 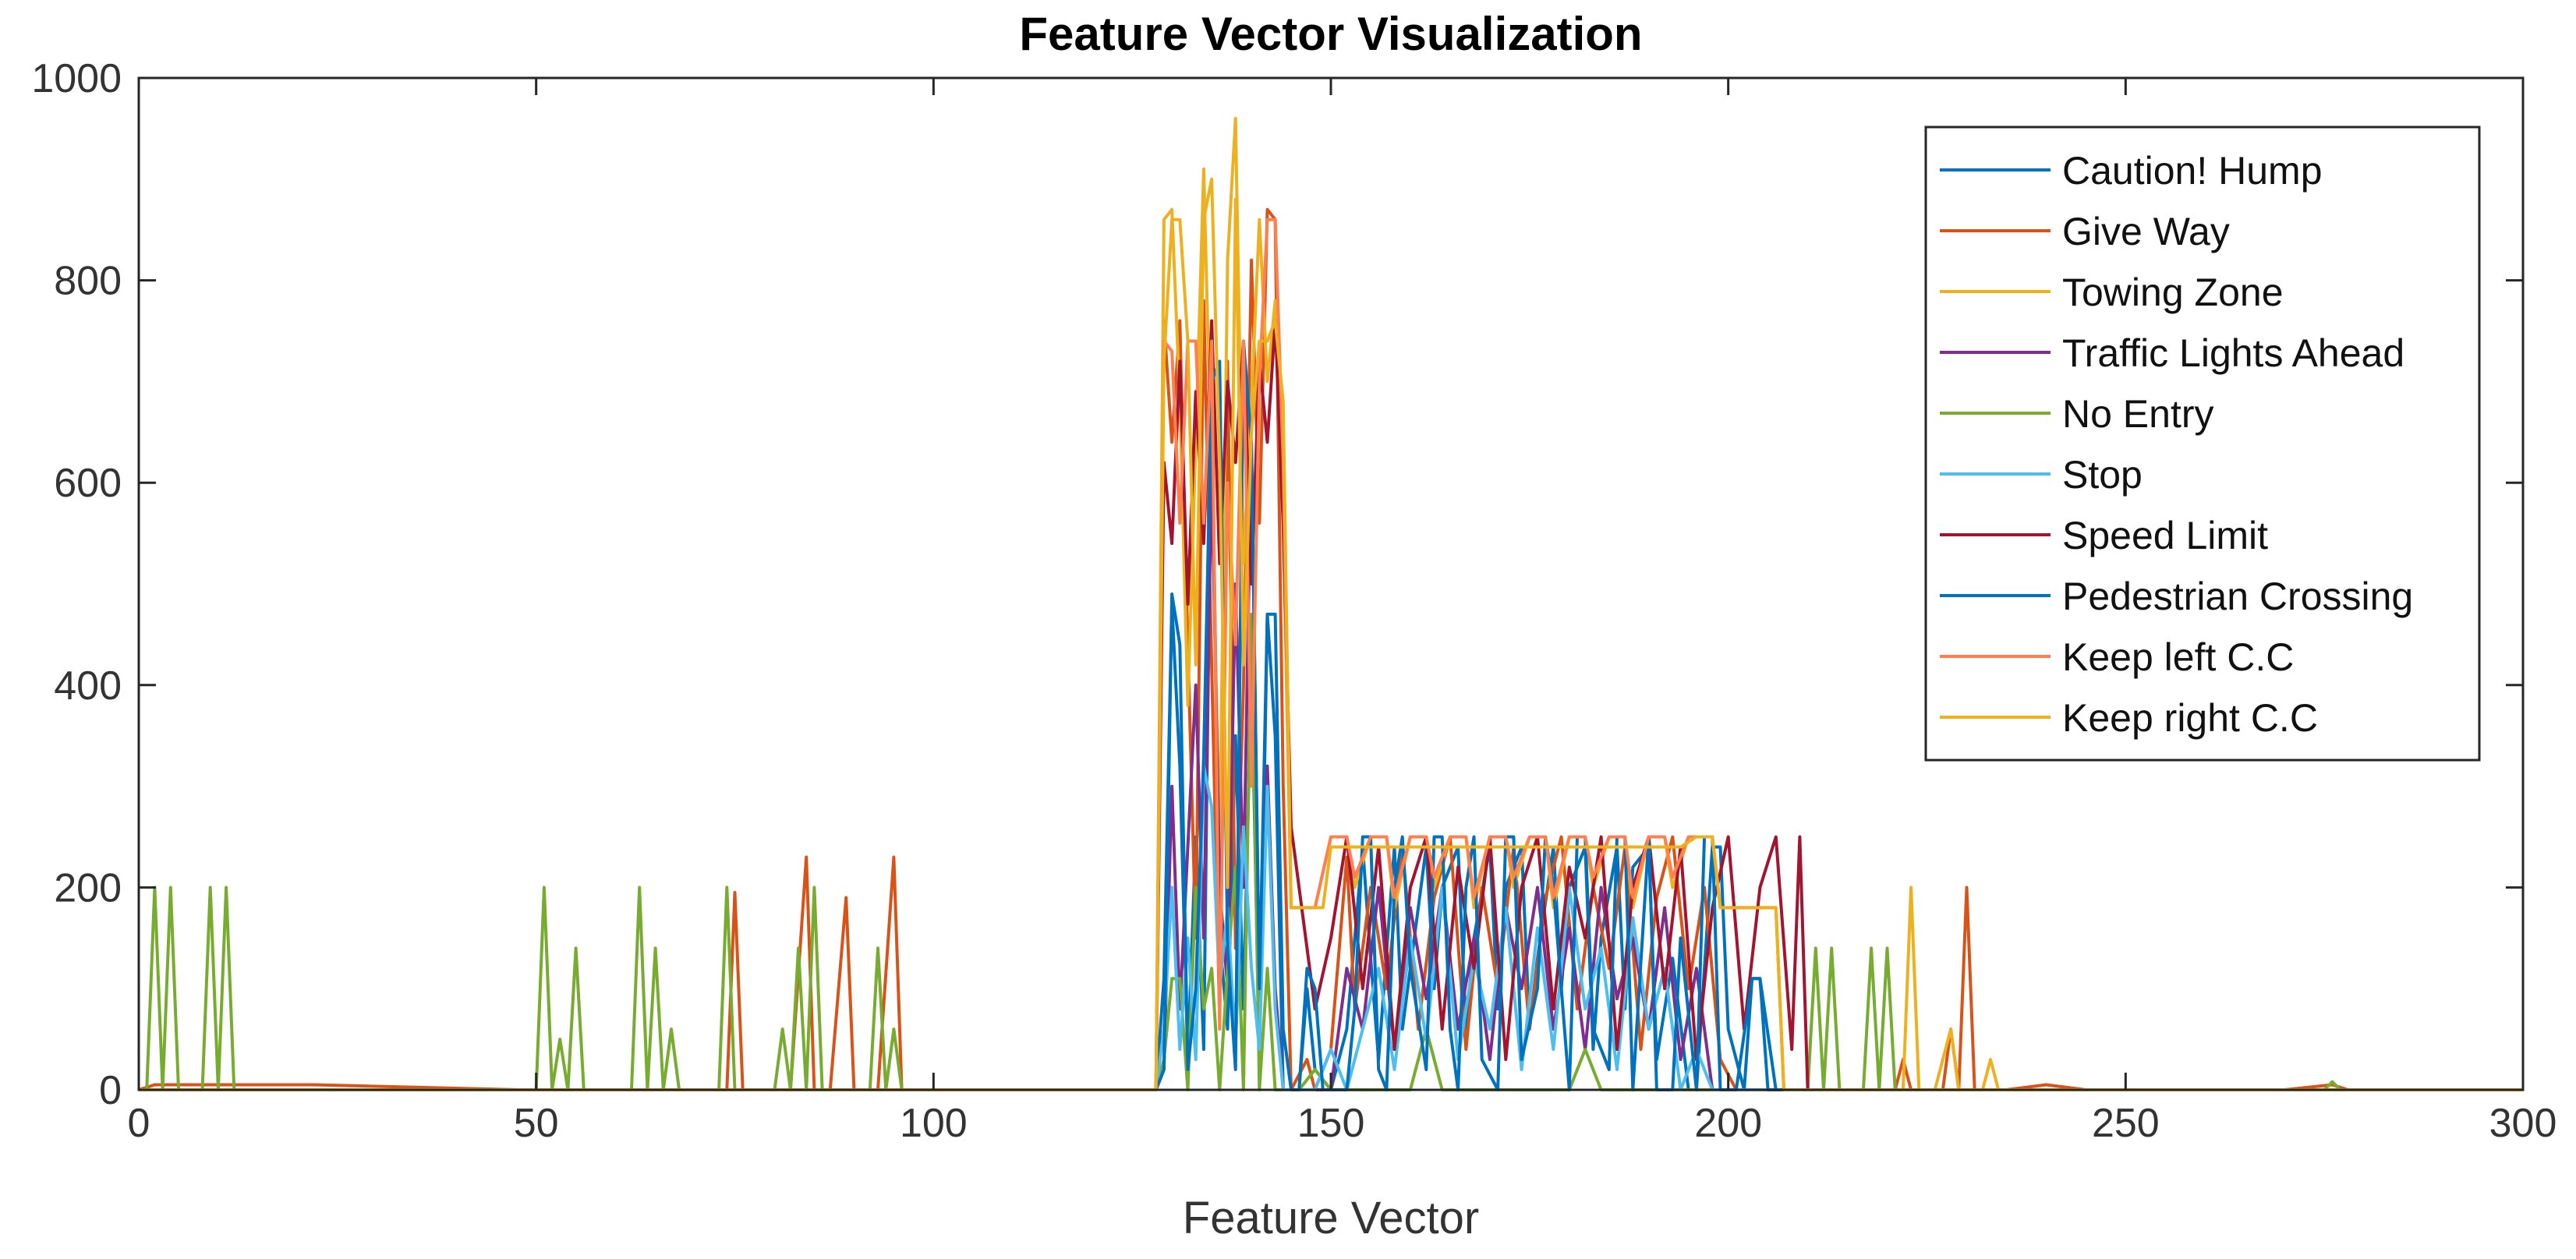 What do you see at coordinates (934, 1123) in the screenshot?
I see `x-tick-label: 100` at bounding box center [934, 1123].